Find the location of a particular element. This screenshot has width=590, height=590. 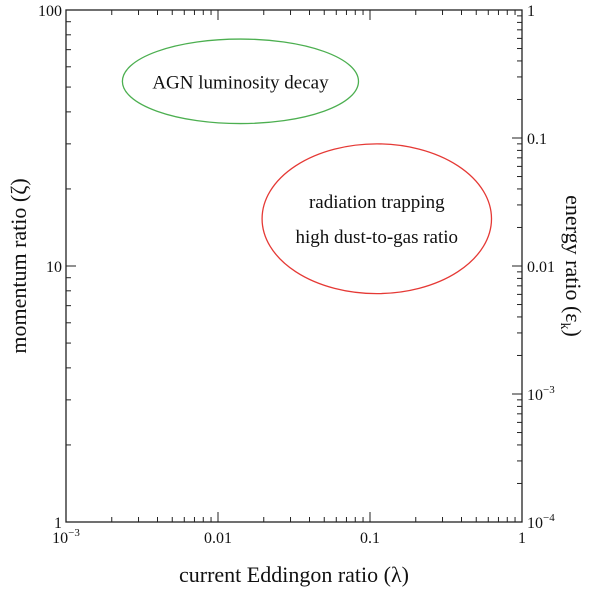

x-tick-label: 10−3 is located at coordinates (66, 537).